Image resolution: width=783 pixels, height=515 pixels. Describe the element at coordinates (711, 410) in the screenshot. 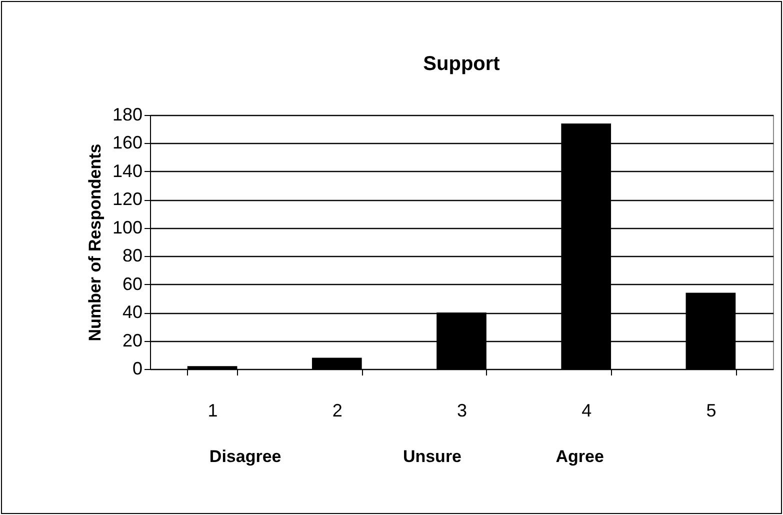

I see `x-tick-label: 5` at that location.